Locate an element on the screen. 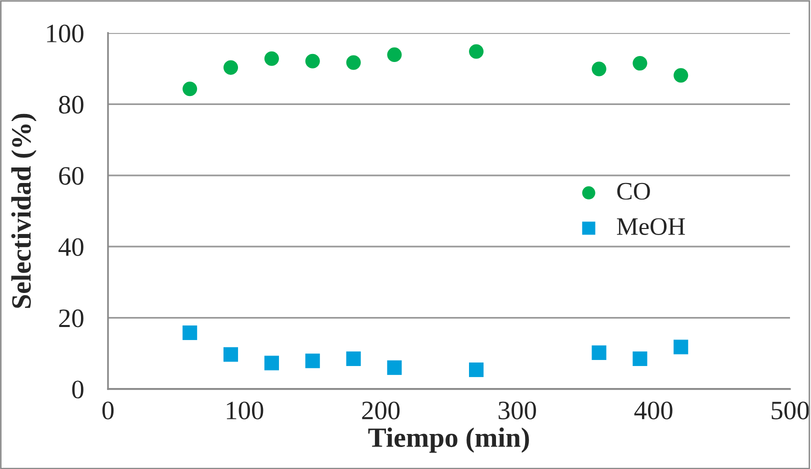 The image size is (811, 469). legend-label: MeOH is located at coordinates (650, 226).